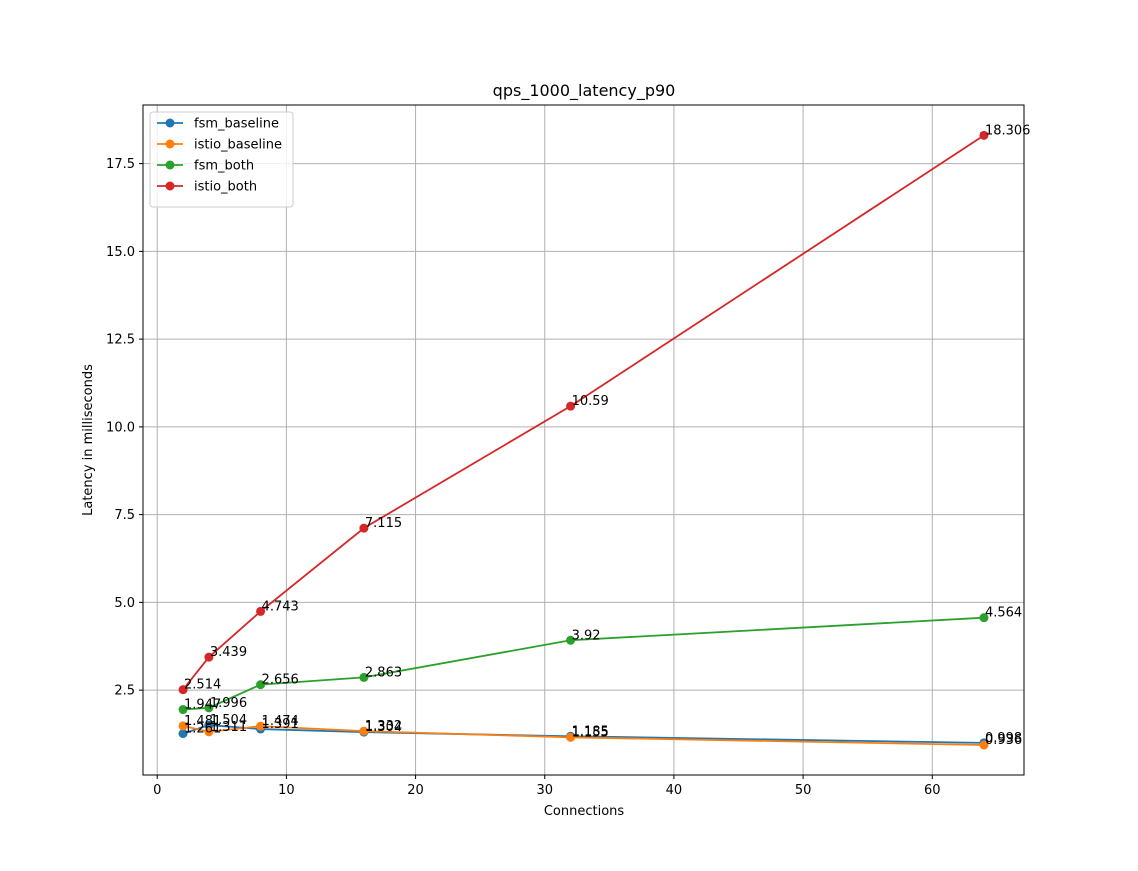 The width and height of the screenshot is (1138, 871). What do you see at coordinates (236, 124) in the screenshot?
I see `legend-entry-fsm_baseline: fsm_baseline` at bounding box center [236, 124].